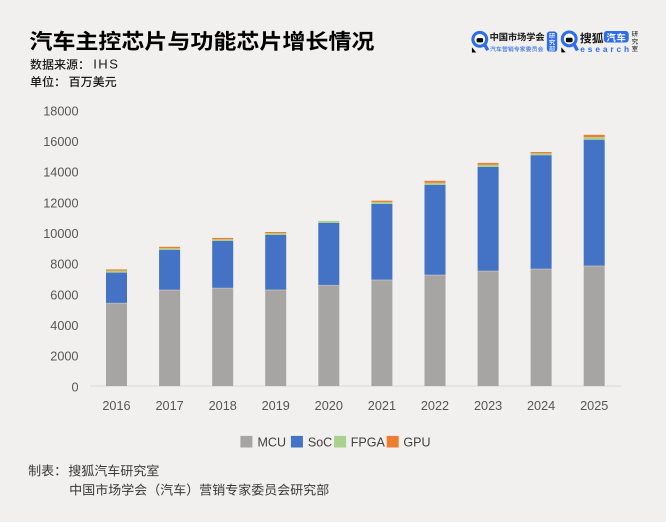 The width and height of the screenshot is (666, 527). What do you see at coordinates (276, 406) in the screenshot?
I see `svg-text: 2019` at bounding box center [276, 406].